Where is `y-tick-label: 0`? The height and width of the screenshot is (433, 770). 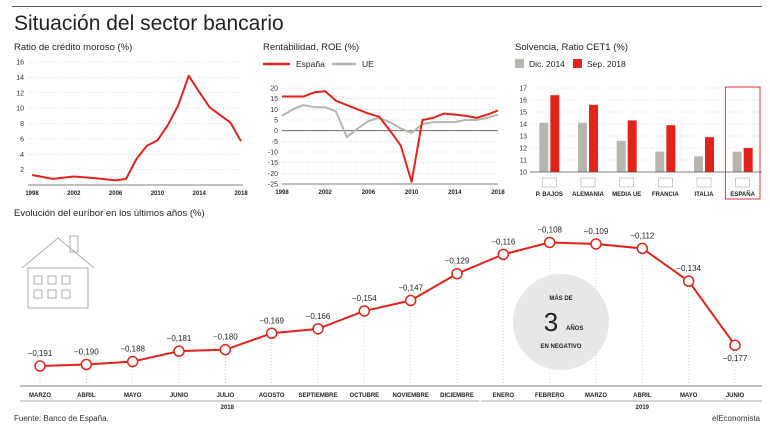
y-tick-label: 0 is located at coordinates (276, 131).